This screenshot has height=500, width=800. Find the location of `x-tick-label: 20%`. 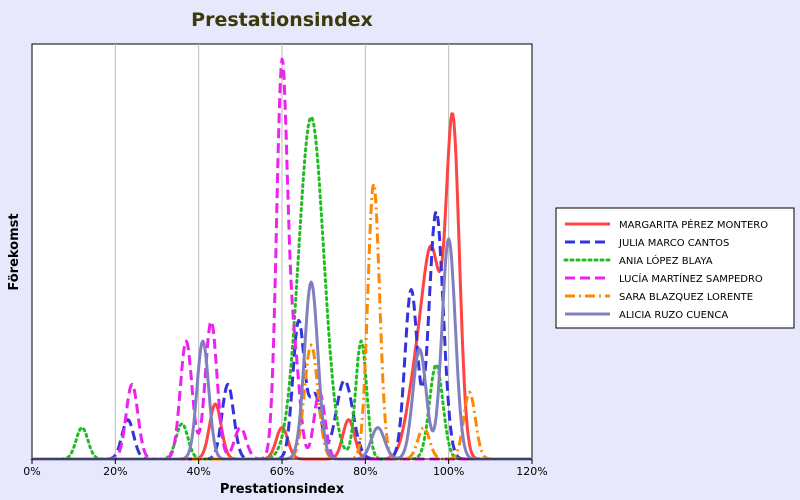

x-tick-label: 20% is located at coordinates (115, 471).